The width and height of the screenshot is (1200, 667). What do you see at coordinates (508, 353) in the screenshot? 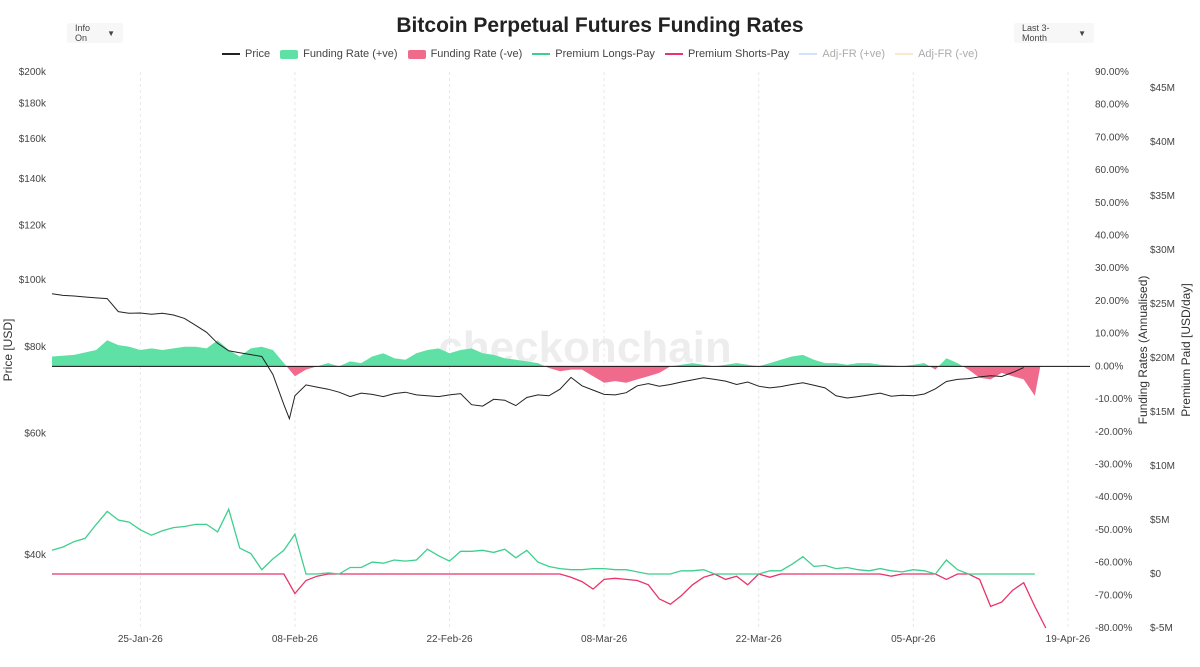
I see `funding-rate-positive-area` at bounding box center [508, 353].